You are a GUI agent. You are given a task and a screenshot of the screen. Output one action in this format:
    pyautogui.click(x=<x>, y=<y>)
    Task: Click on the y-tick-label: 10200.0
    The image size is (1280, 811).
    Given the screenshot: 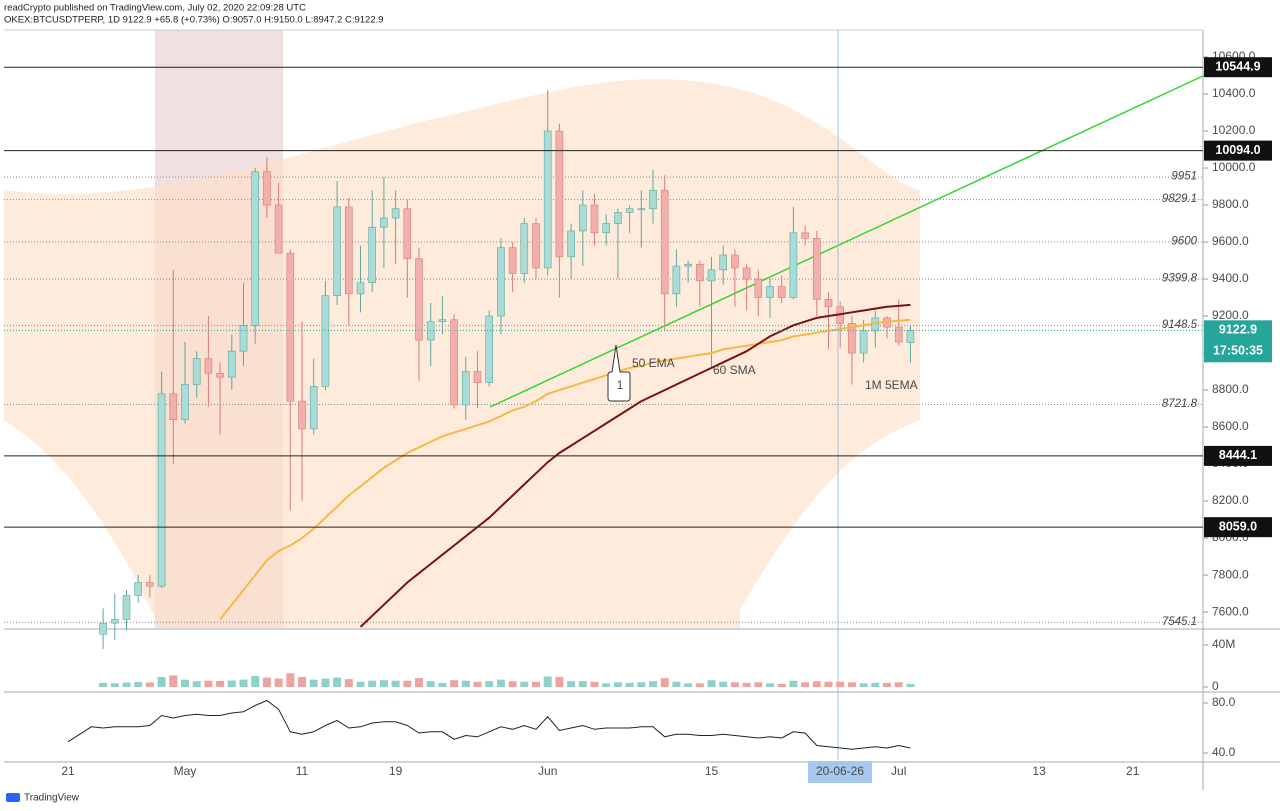 What is the action you would take?
    pyautogui.click(x=1234, y=130)
    